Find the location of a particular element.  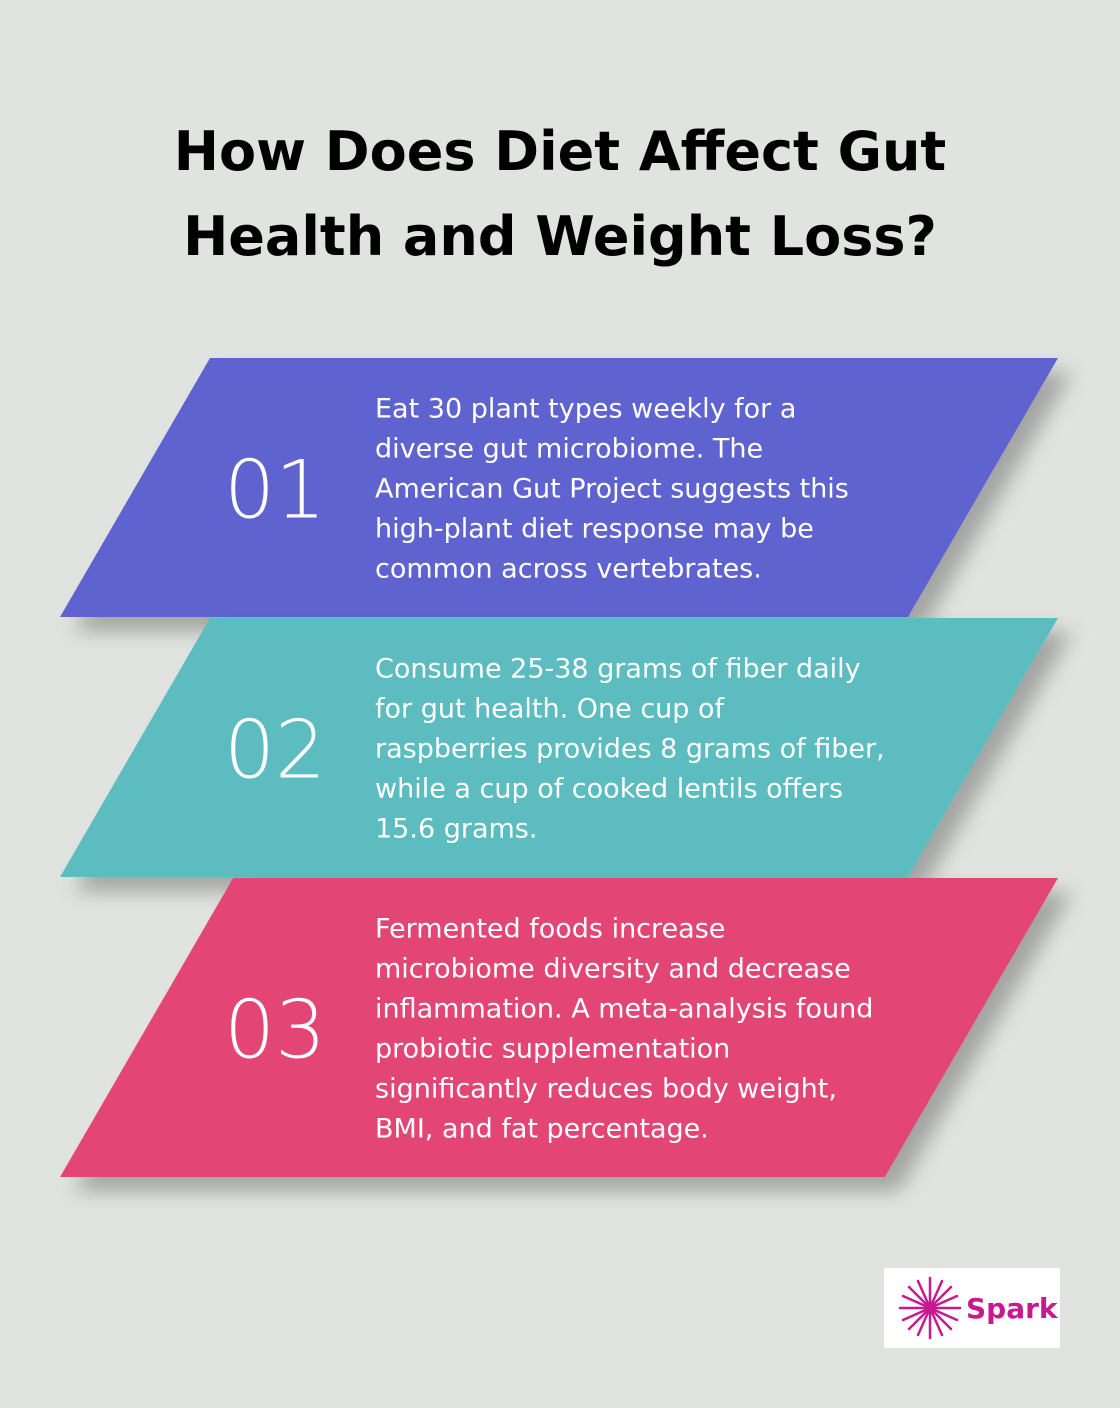

item-text-line: probiotic supplementation is located at coordinates (552, 1049).